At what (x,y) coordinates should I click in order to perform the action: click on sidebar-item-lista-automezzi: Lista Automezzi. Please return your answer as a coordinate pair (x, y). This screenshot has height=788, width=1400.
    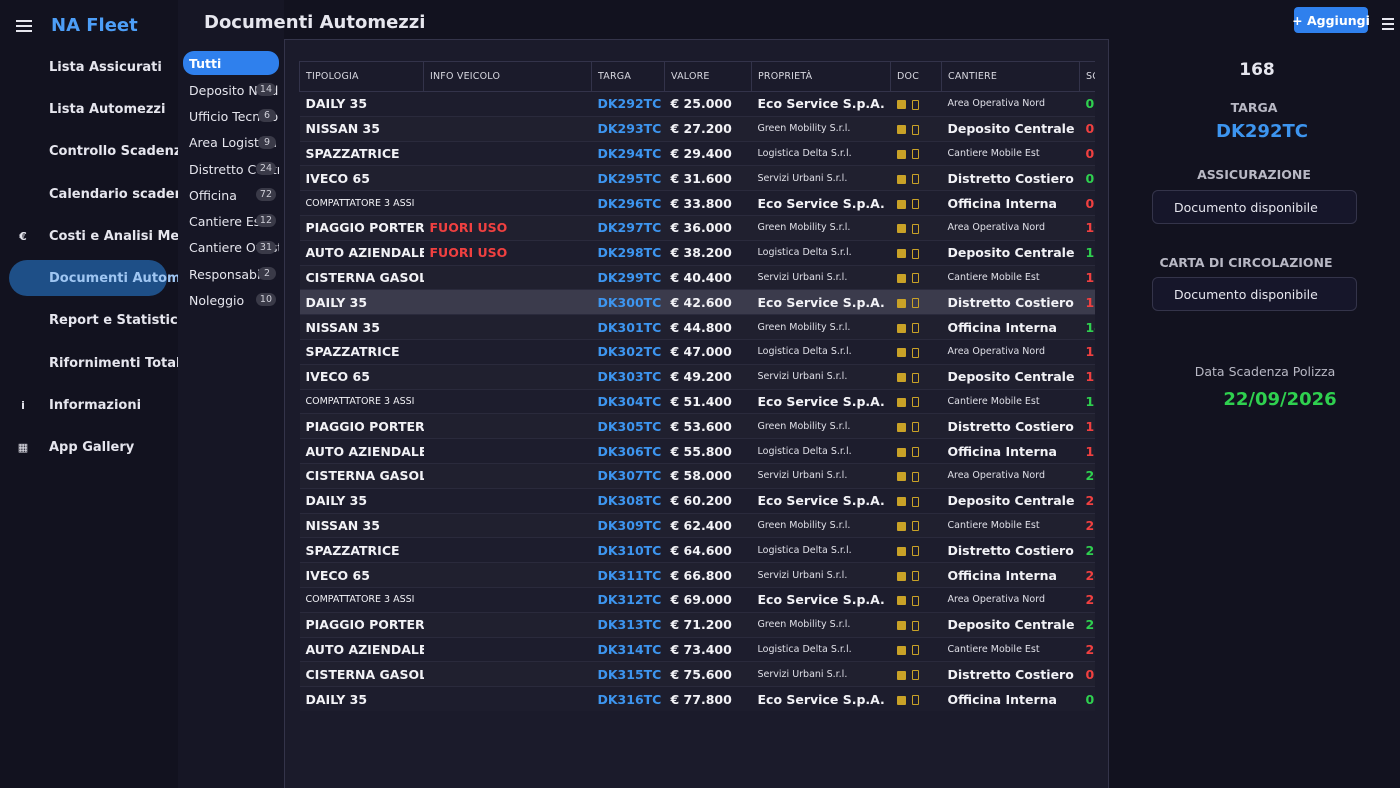
    Looking at the image, I should click on (89, 109).